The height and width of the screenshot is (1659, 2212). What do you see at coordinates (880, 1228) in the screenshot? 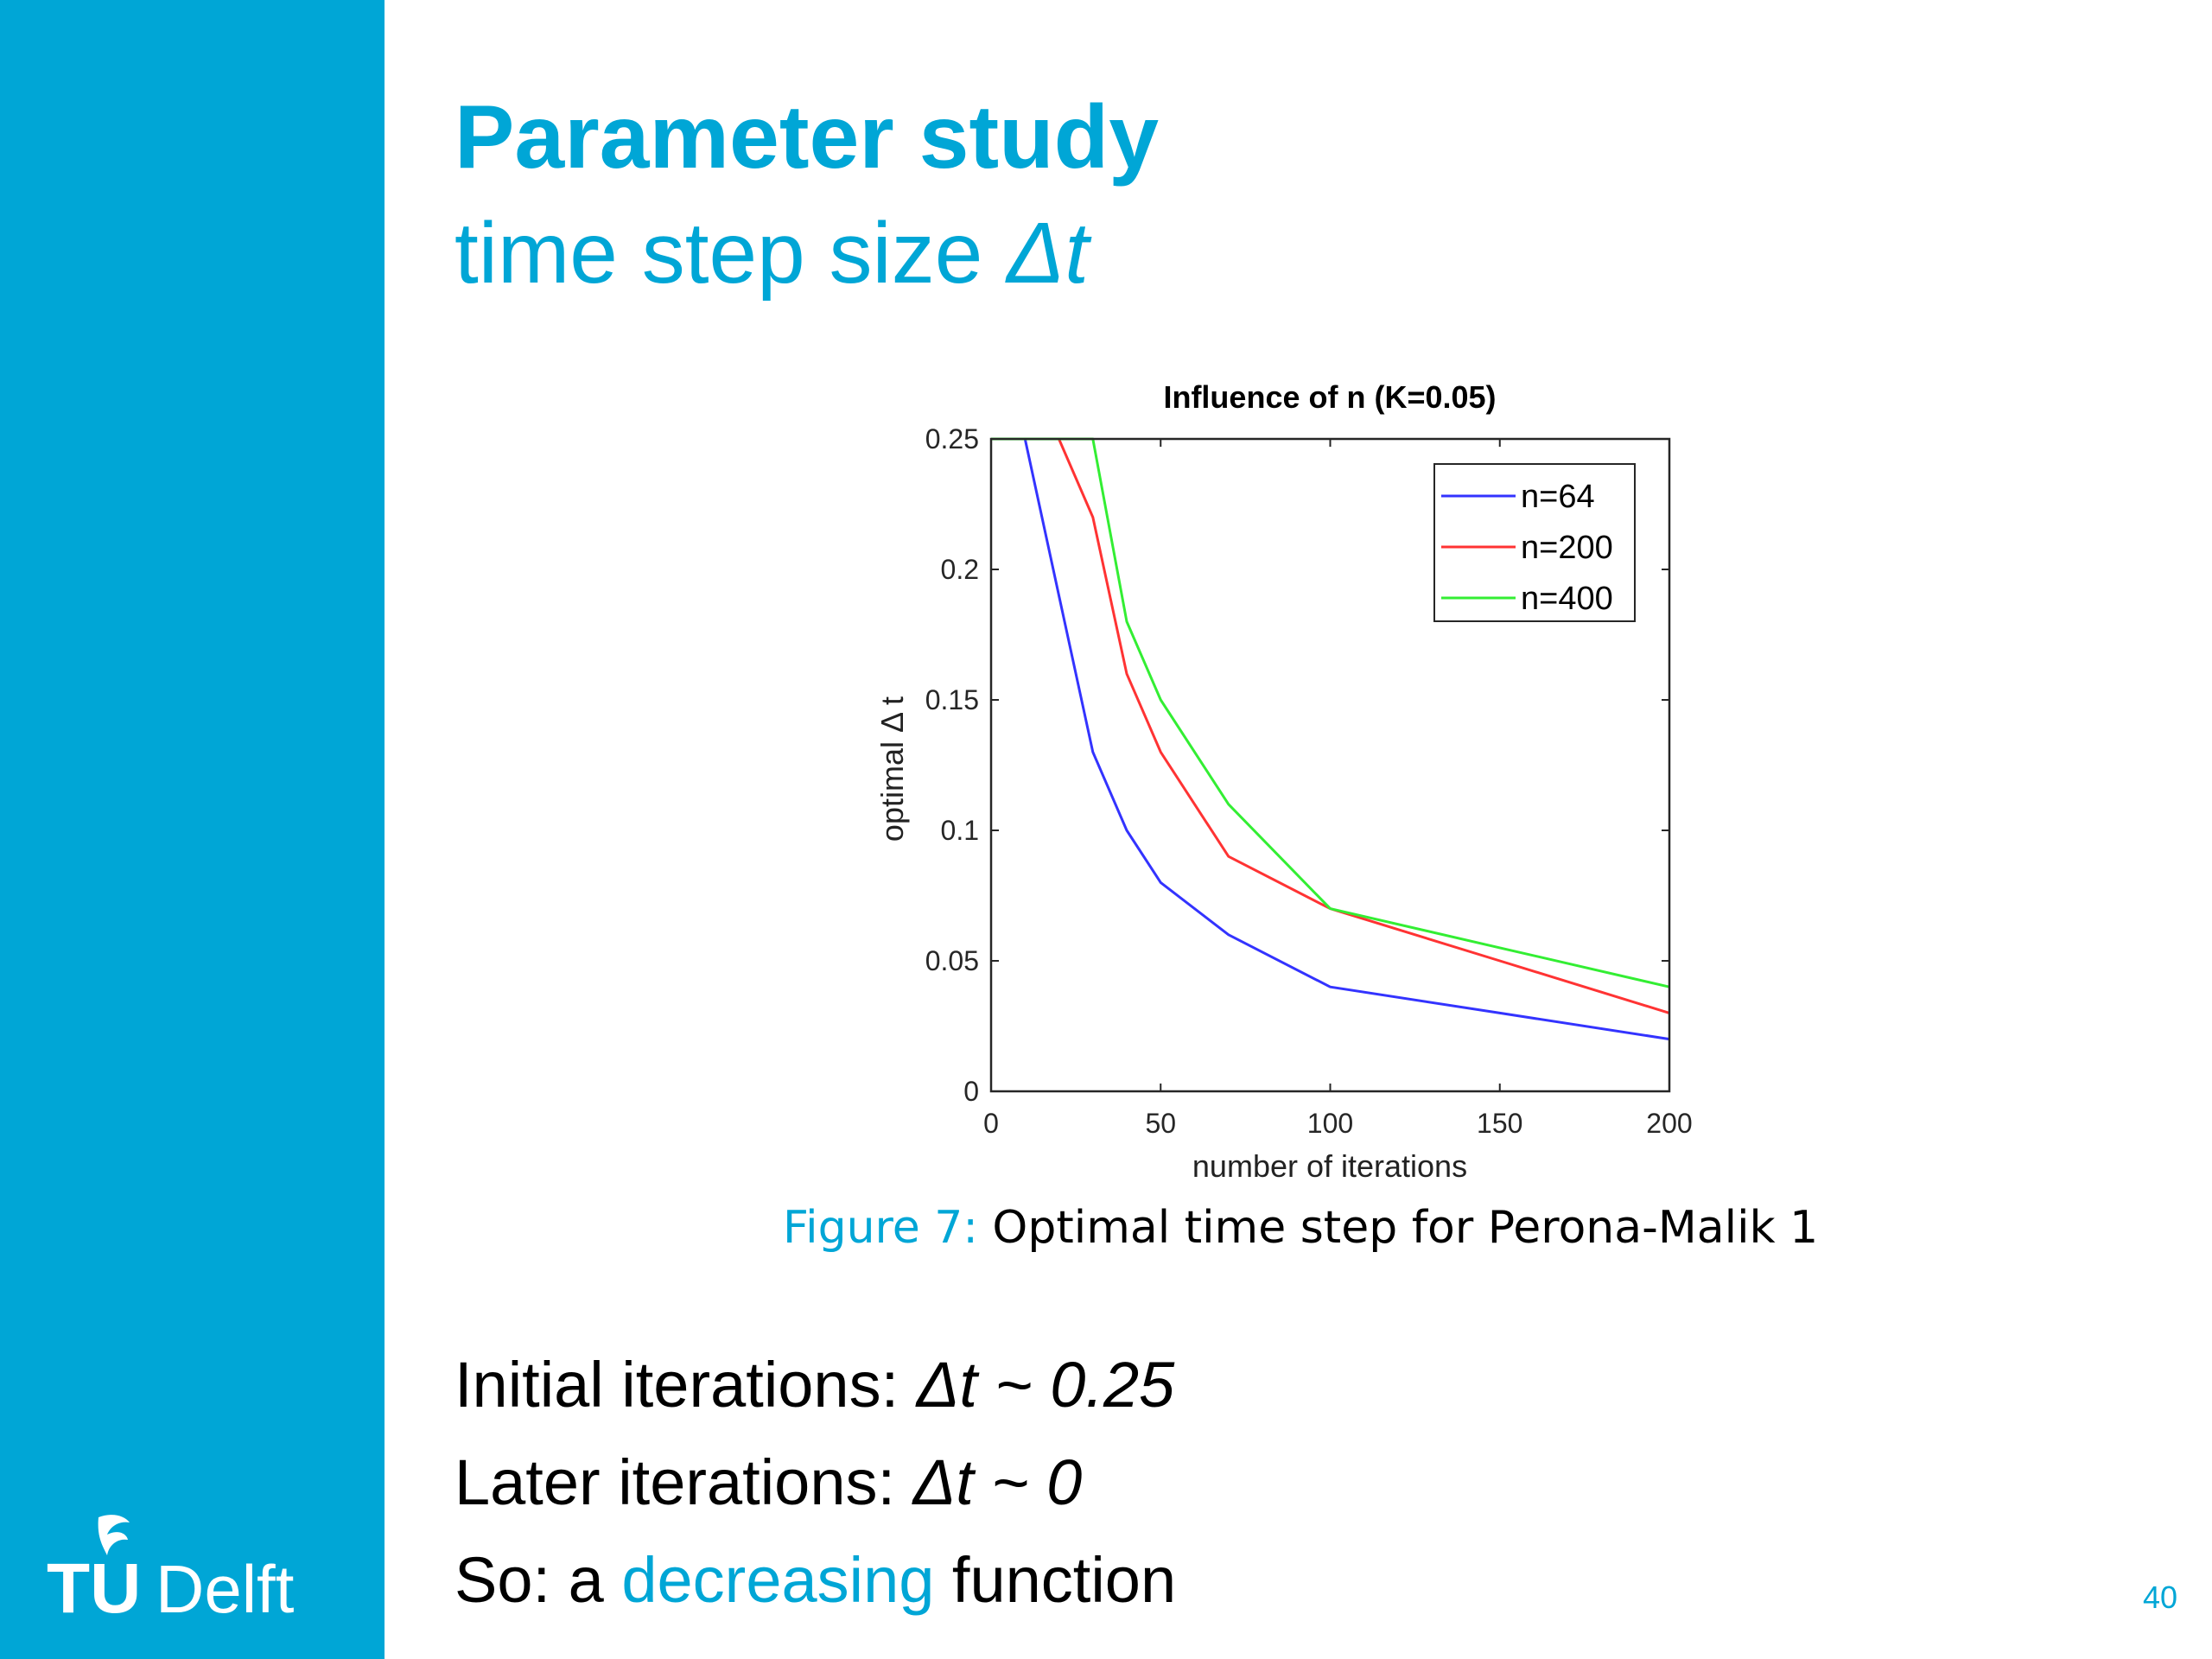
I see `figure-label: Figure 7:` at bounding box center [880, 1228].